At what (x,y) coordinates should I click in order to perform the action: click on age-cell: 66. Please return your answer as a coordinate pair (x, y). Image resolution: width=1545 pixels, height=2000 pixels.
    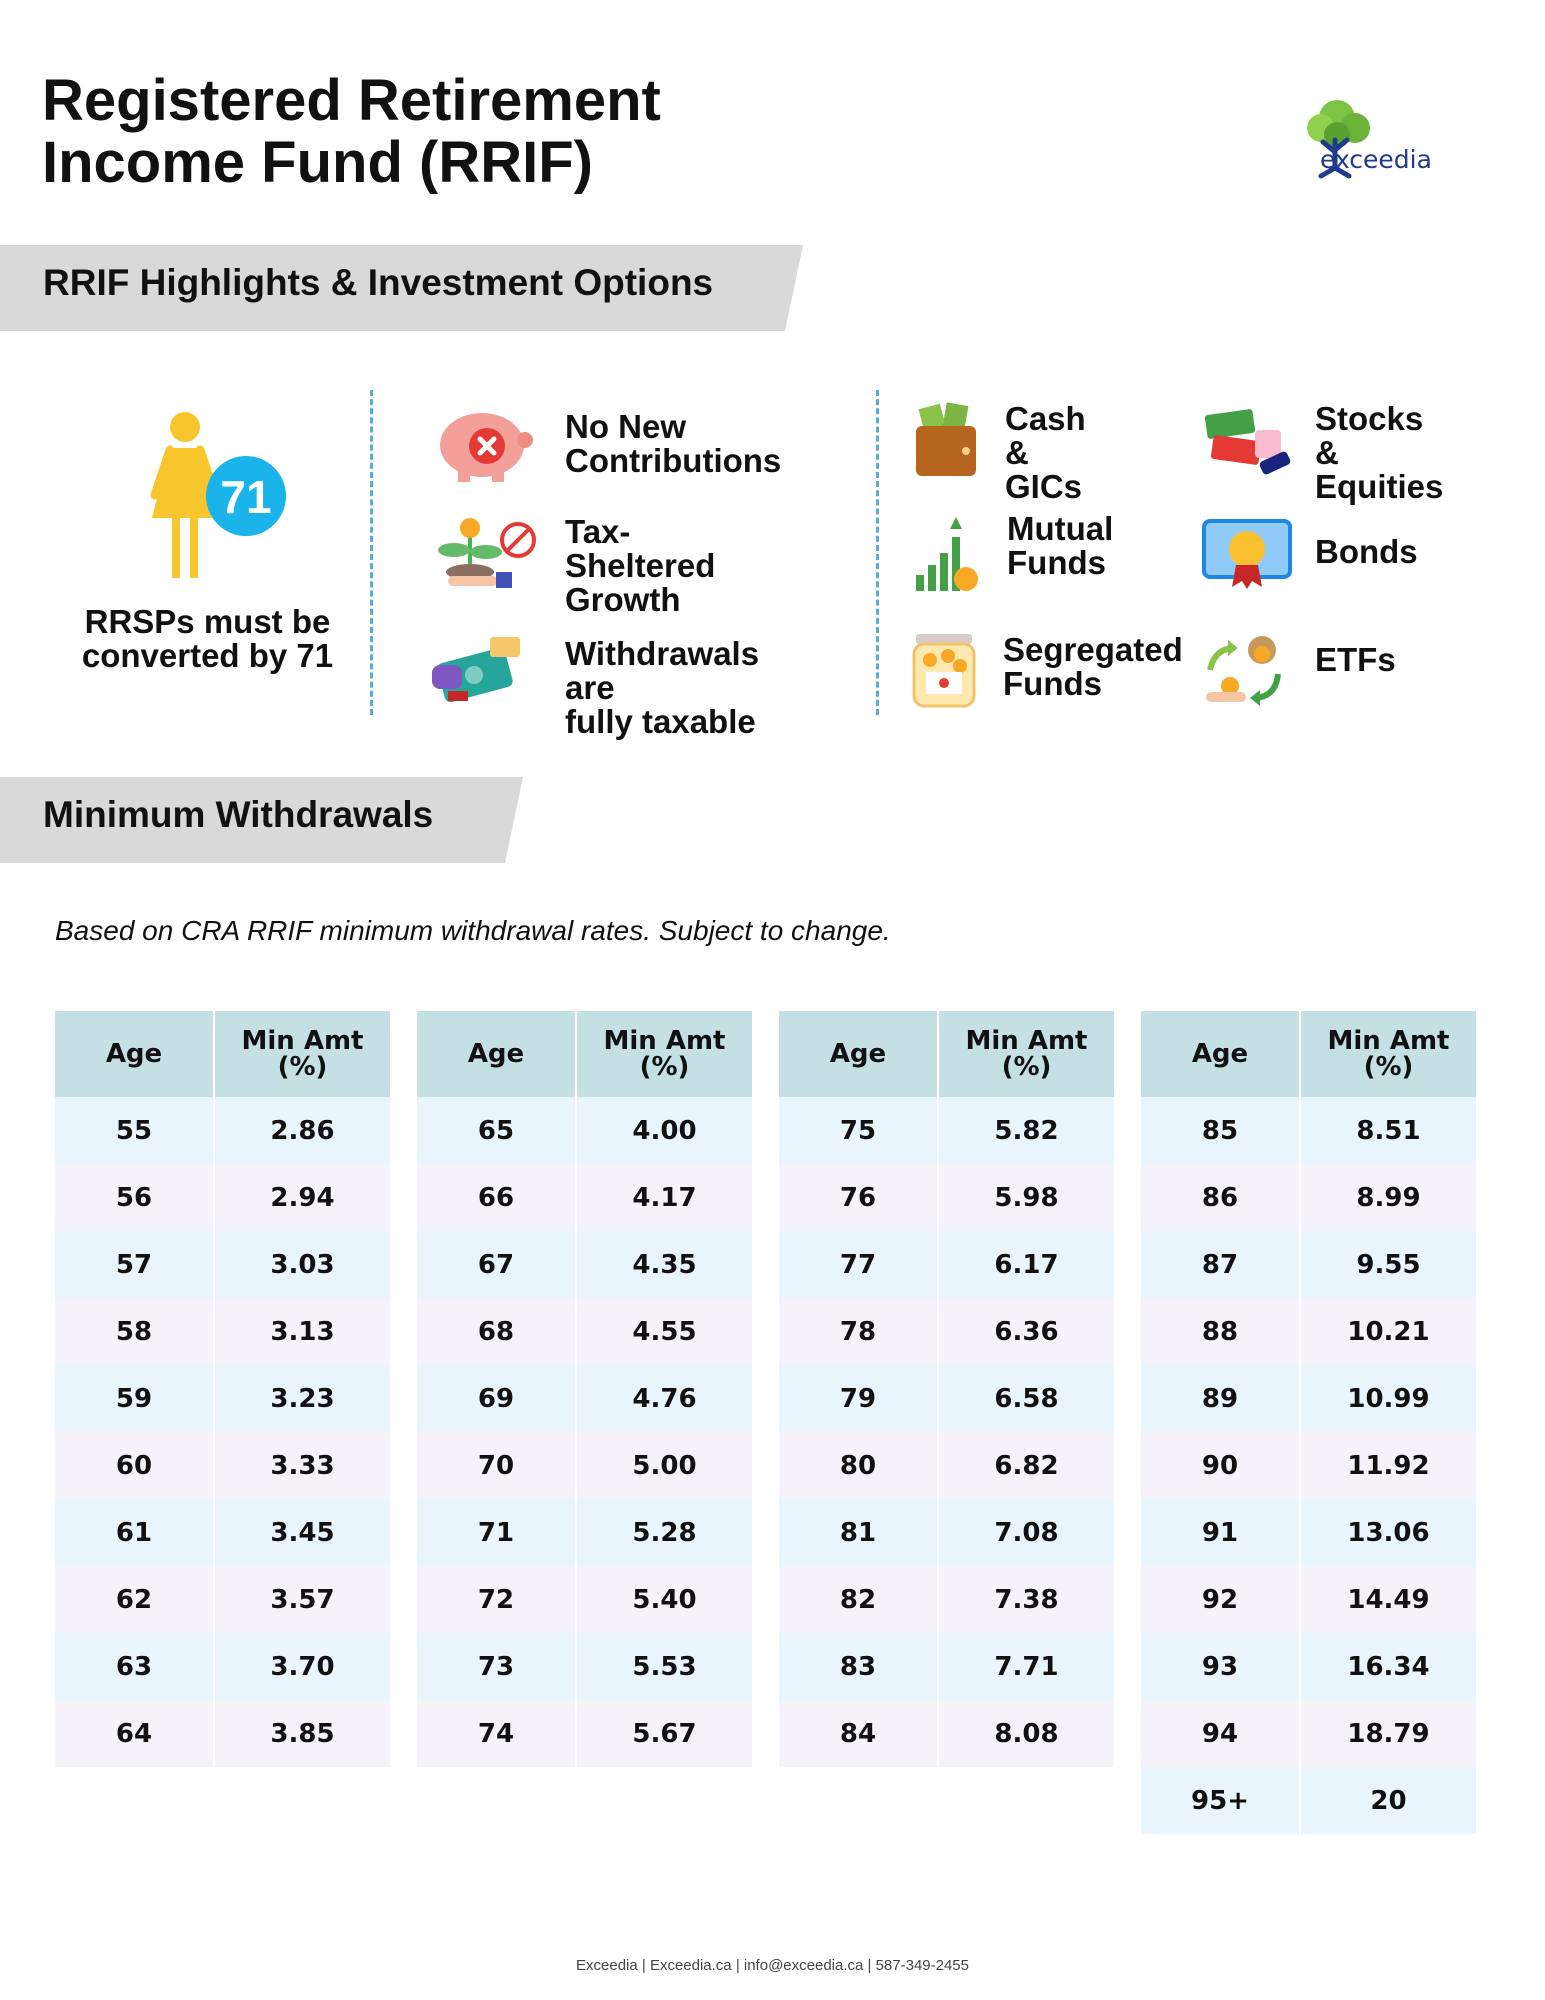
    Looking at the image, I should click on (496, 1197).